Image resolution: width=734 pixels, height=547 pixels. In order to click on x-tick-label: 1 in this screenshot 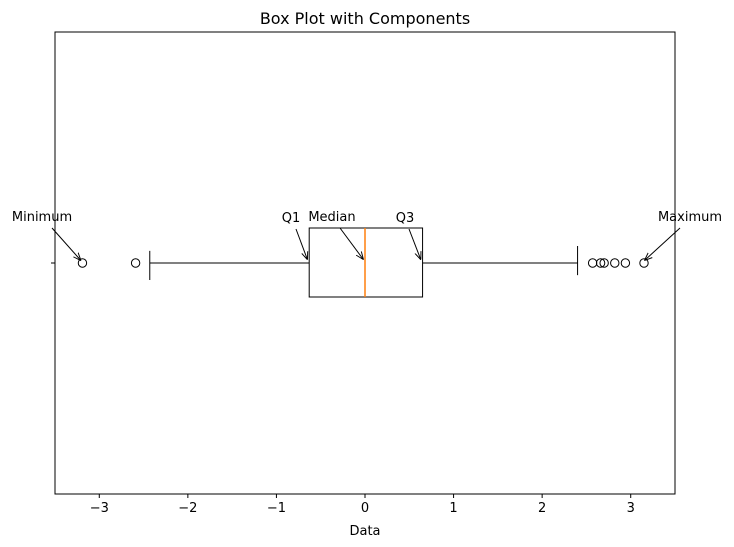, I will do `click(453, 508)`.